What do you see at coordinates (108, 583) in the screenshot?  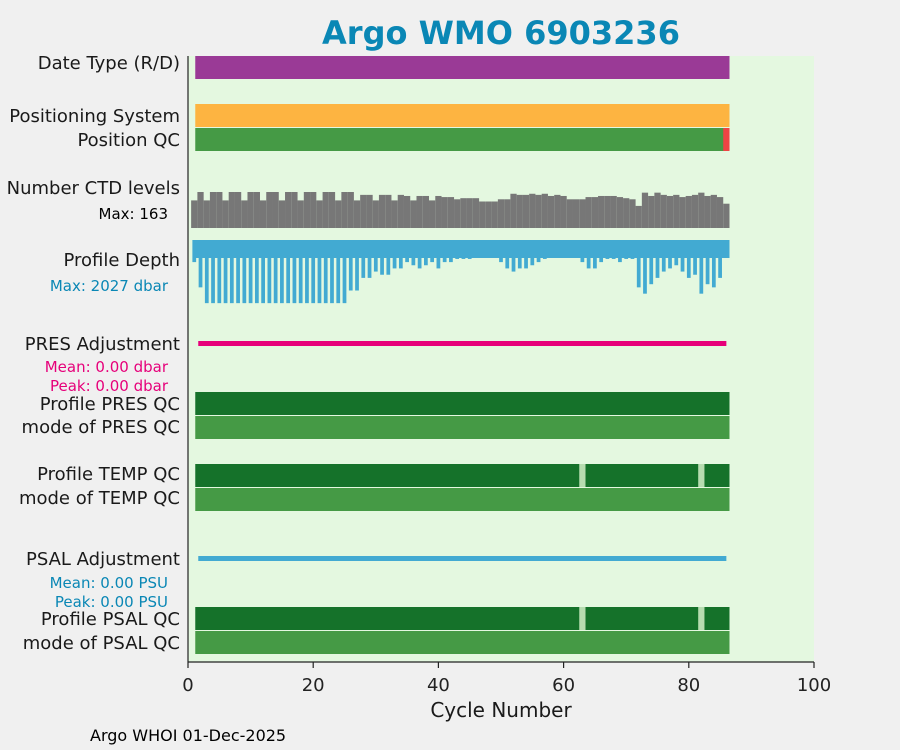 I see `psal-mean-note: Mean: 0.00 PSU` at bounding box center [108, 583].